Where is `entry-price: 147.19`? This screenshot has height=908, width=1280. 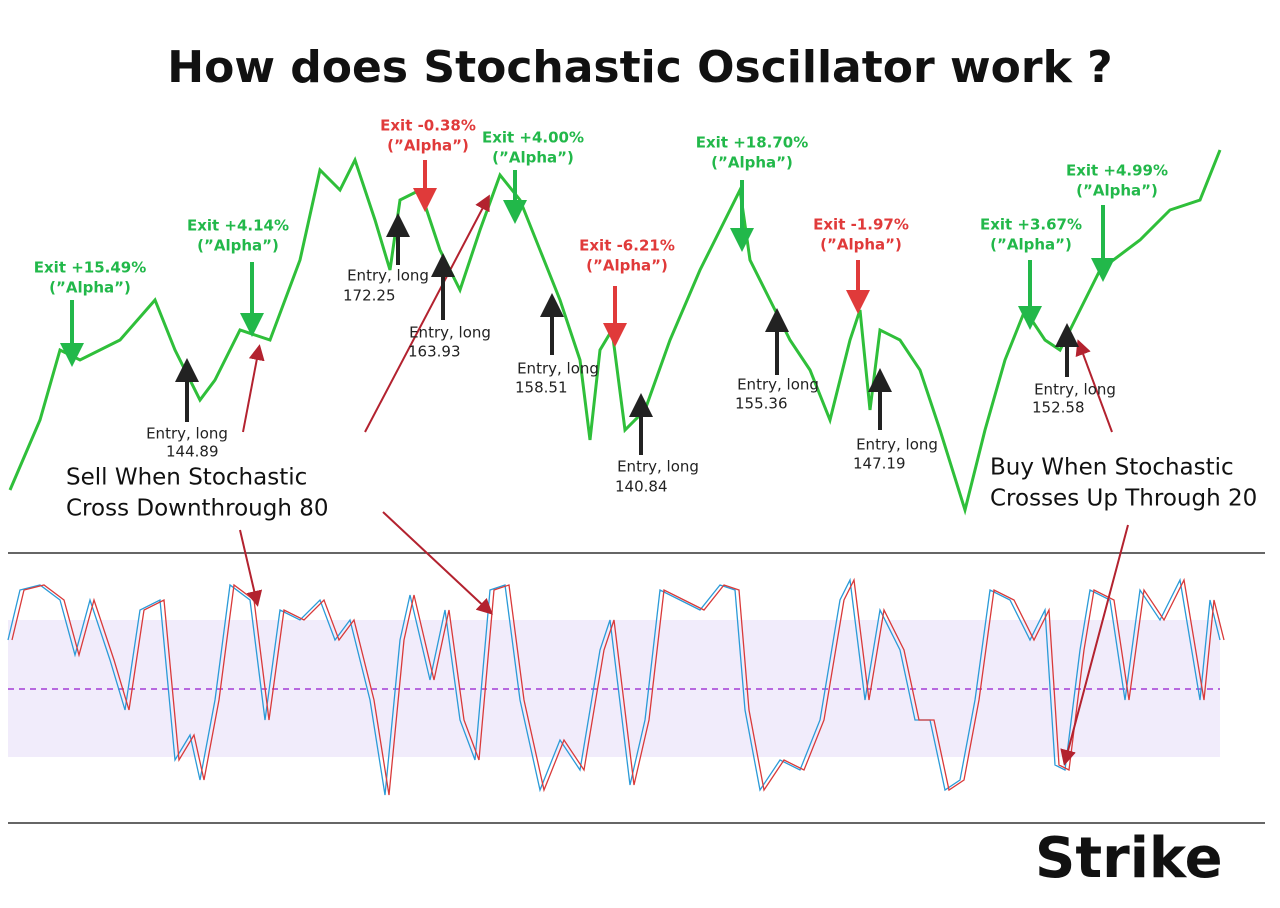 entry-price: 147.19 is located at coordinates (879, 464).